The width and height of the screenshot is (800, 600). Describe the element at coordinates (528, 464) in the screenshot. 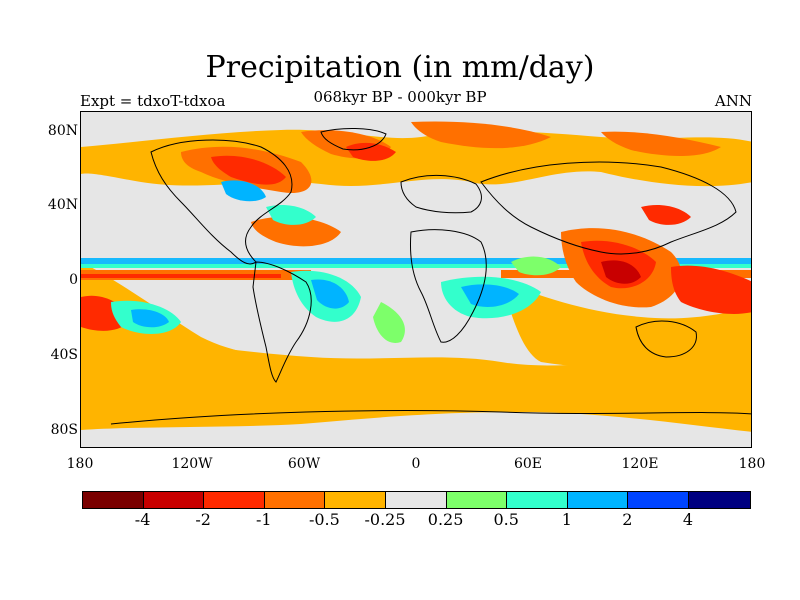

I see `x-tick-label: 60E` at that location.